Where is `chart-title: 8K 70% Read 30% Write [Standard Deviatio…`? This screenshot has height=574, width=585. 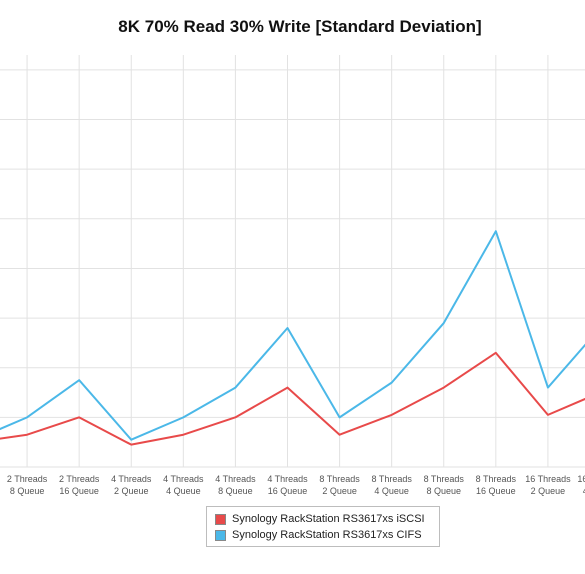 chart-title: 8K 70% Read 30% Write [Standard Deviatio… is located at coordinates (300, 26).